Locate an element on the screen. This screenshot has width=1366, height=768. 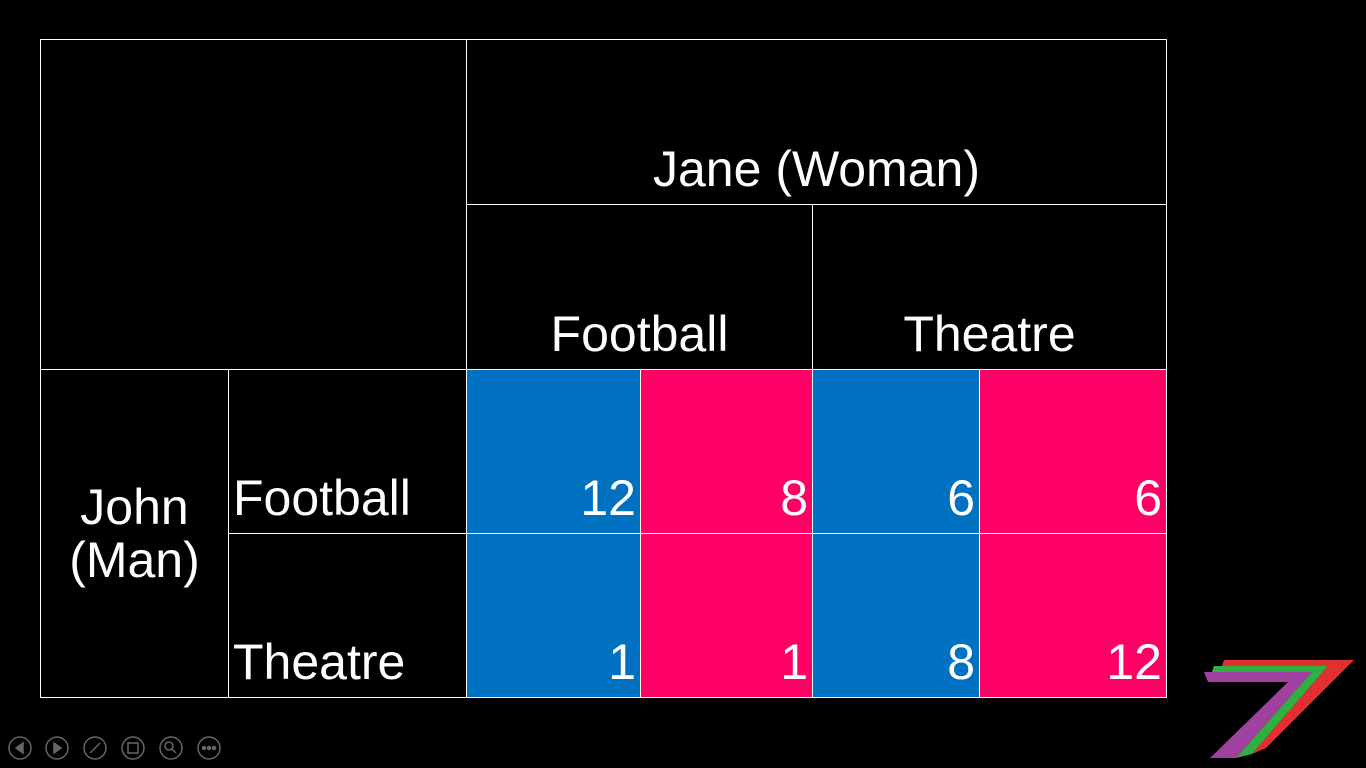
empty-corner is located at coordinates (253, 204).